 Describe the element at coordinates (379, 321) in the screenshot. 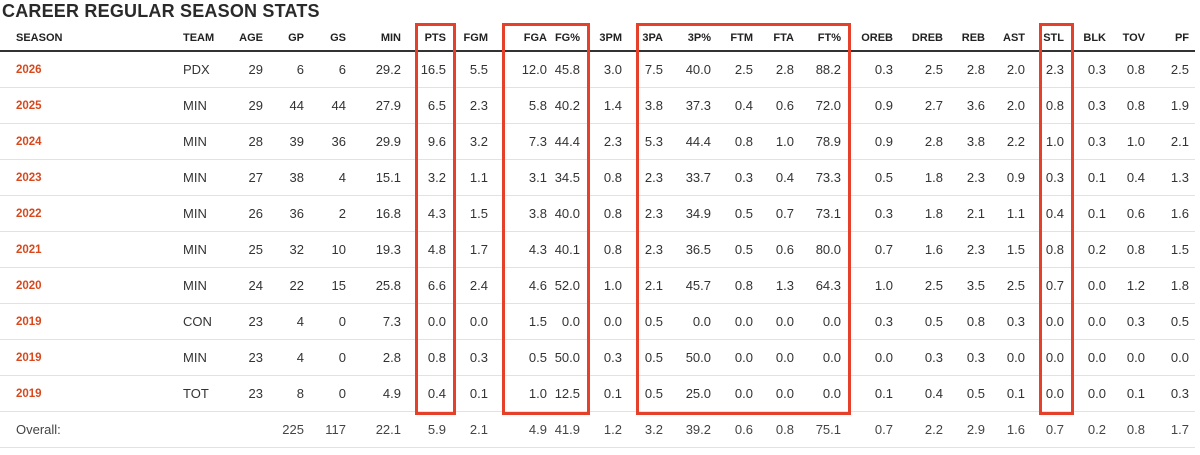

I see `stat-cell: 7.3` at that location.